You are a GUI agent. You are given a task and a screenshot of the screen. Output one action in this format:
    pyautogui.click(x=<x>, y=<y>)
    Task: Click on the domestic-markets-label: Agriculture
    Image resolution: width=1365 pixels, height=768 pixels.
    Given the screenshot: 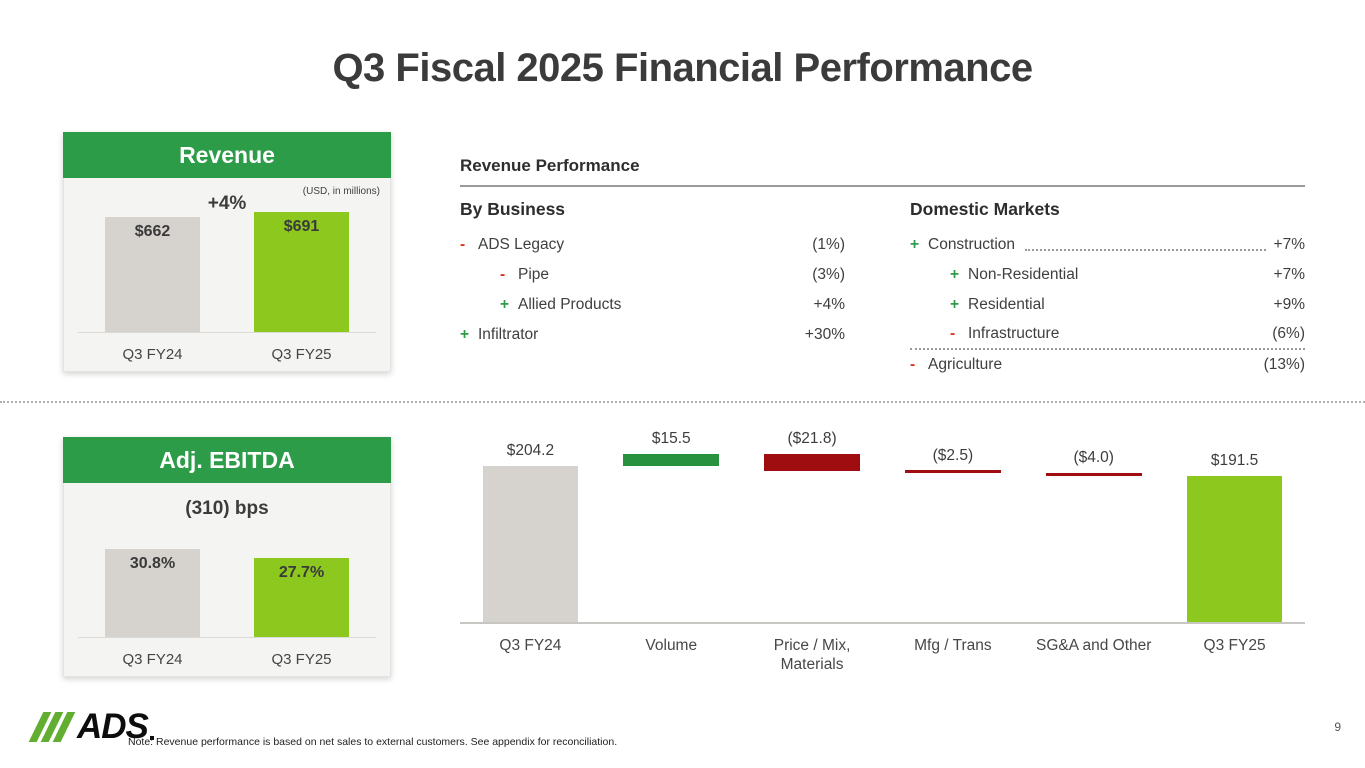 What is the action you would take?
    pyautogui.click(x=965, y=364)
    